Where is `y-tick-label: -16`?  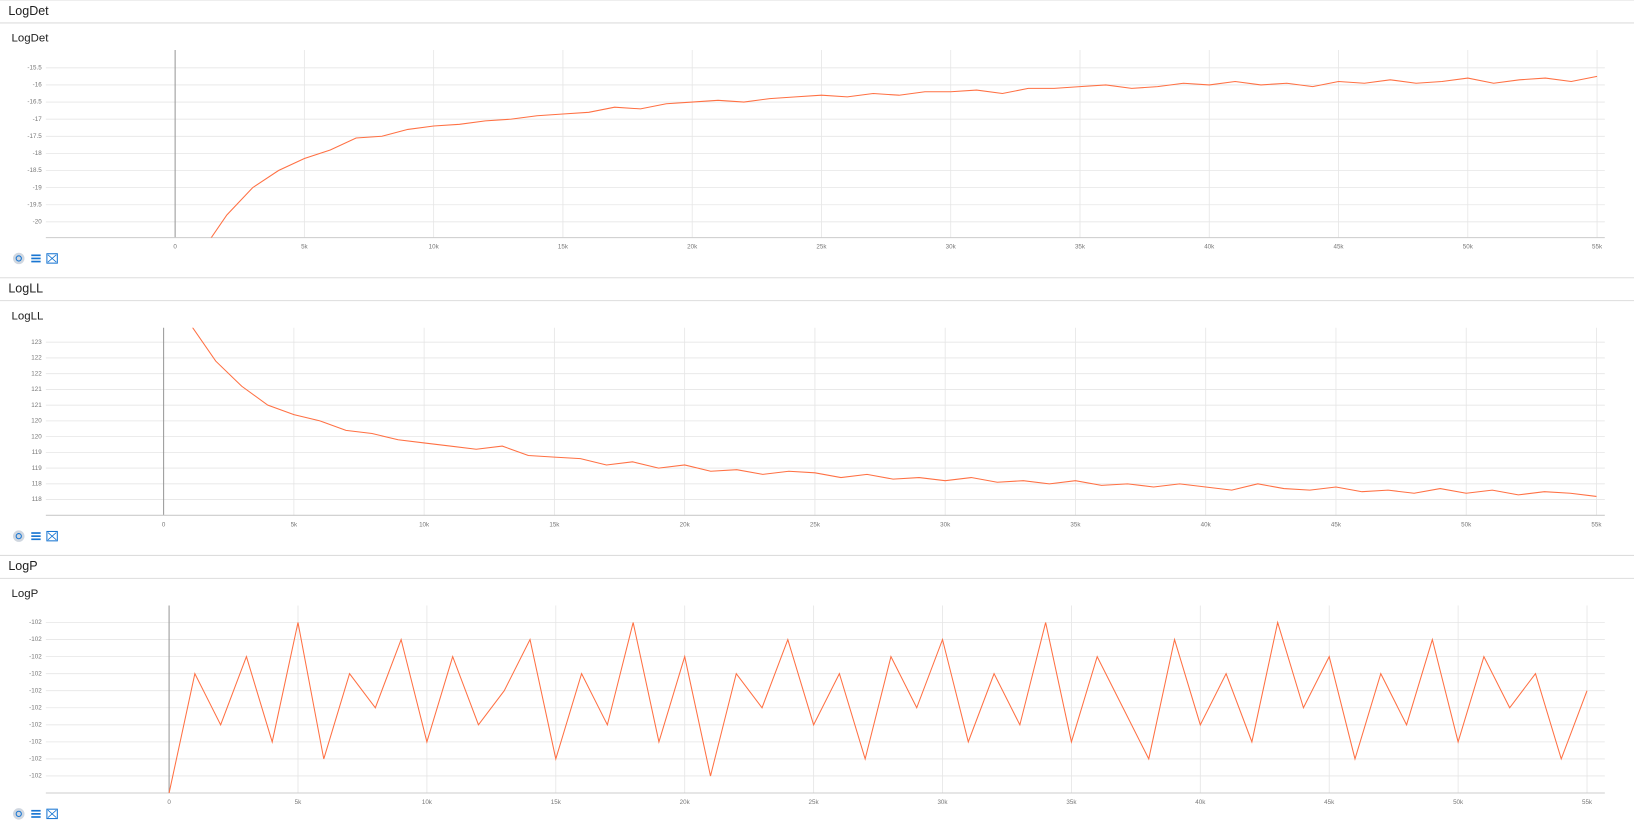 y-tick-label: -16 is located at coordinates (38, 85).